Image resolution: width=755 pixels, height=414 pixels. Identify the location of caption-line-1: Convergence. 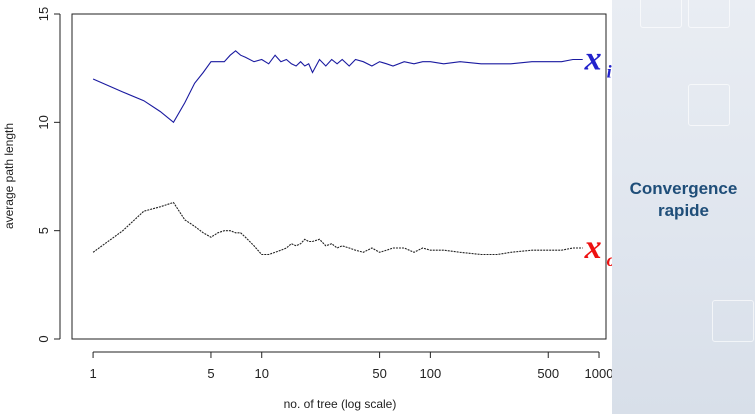
(683, 188).